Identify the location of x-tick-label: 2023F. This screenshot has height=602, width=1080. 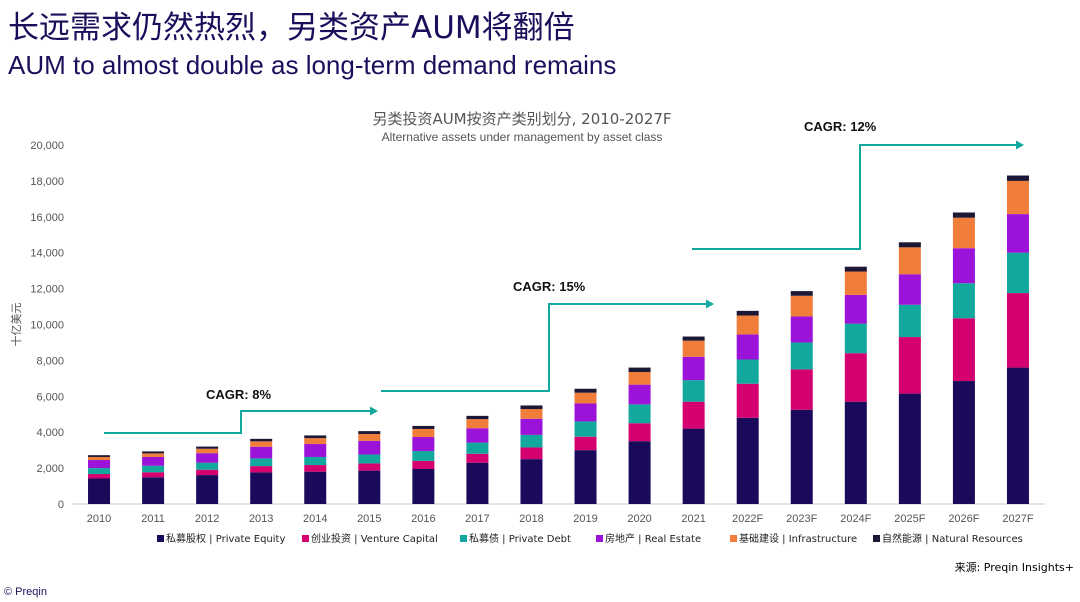
(801, 519).